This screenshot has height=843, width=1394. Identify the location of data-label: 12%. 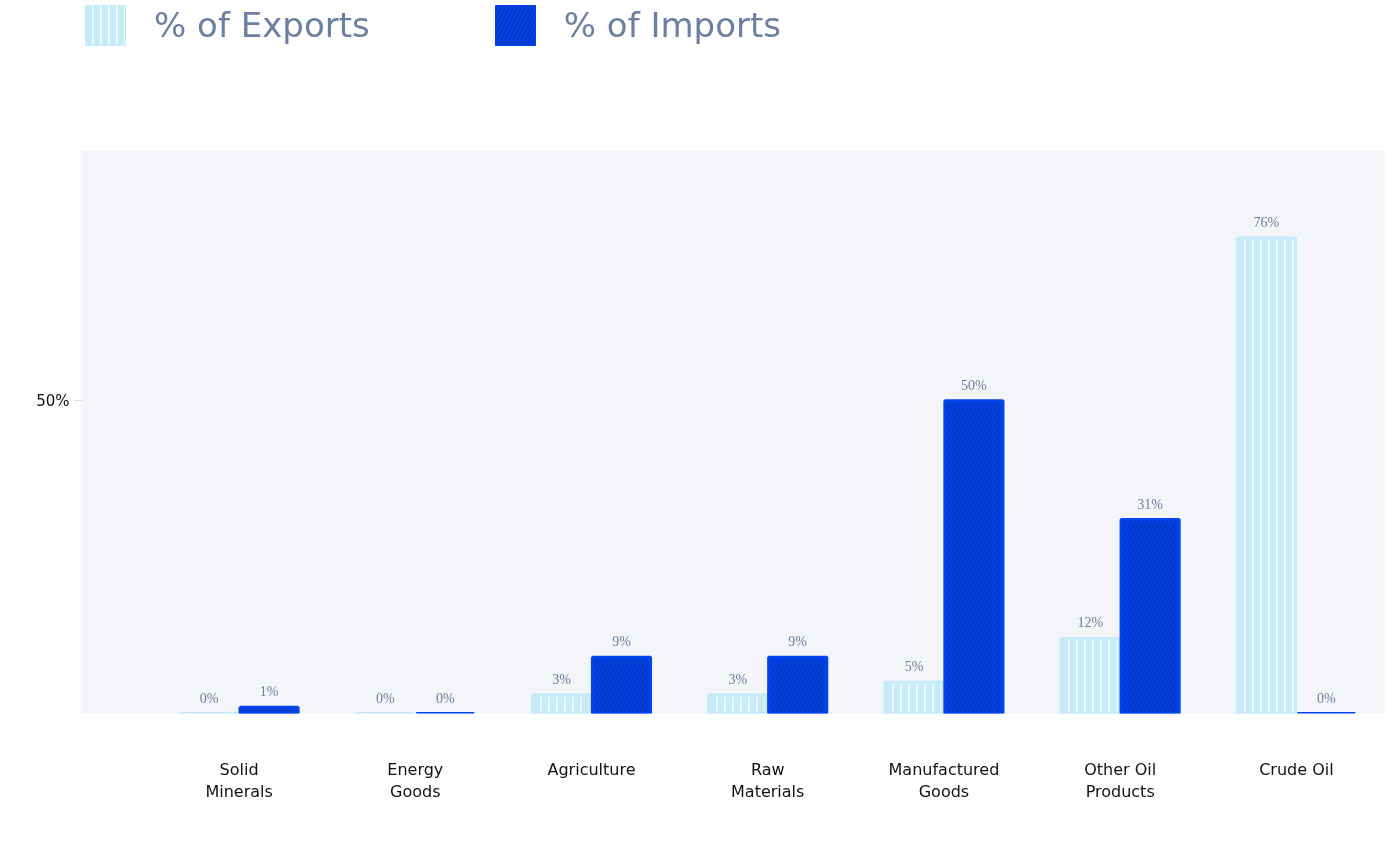
(1090, 623).